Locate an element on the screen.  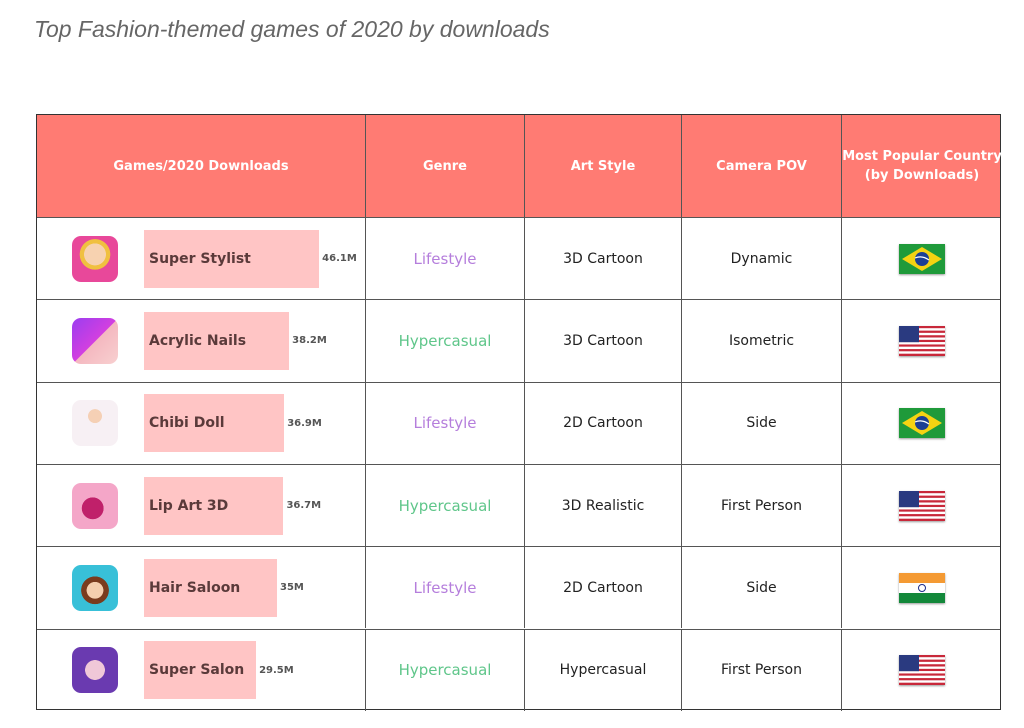
download-value: 46.1M is located at coordinates (339, 259).